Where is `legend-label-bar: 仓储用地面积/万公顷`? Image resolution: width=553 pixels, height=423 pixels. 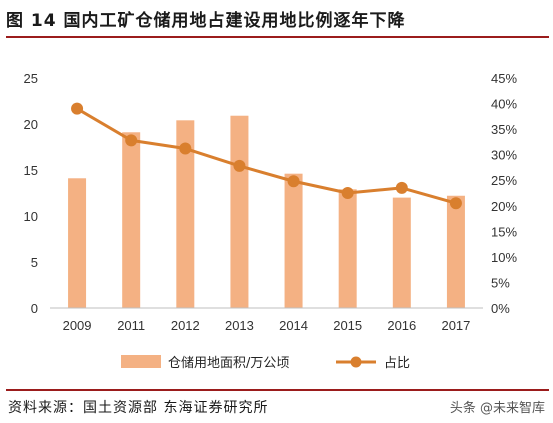 legend-label-bar: 仓储用地面积/万公顷 is located at coordinates (228, 363).